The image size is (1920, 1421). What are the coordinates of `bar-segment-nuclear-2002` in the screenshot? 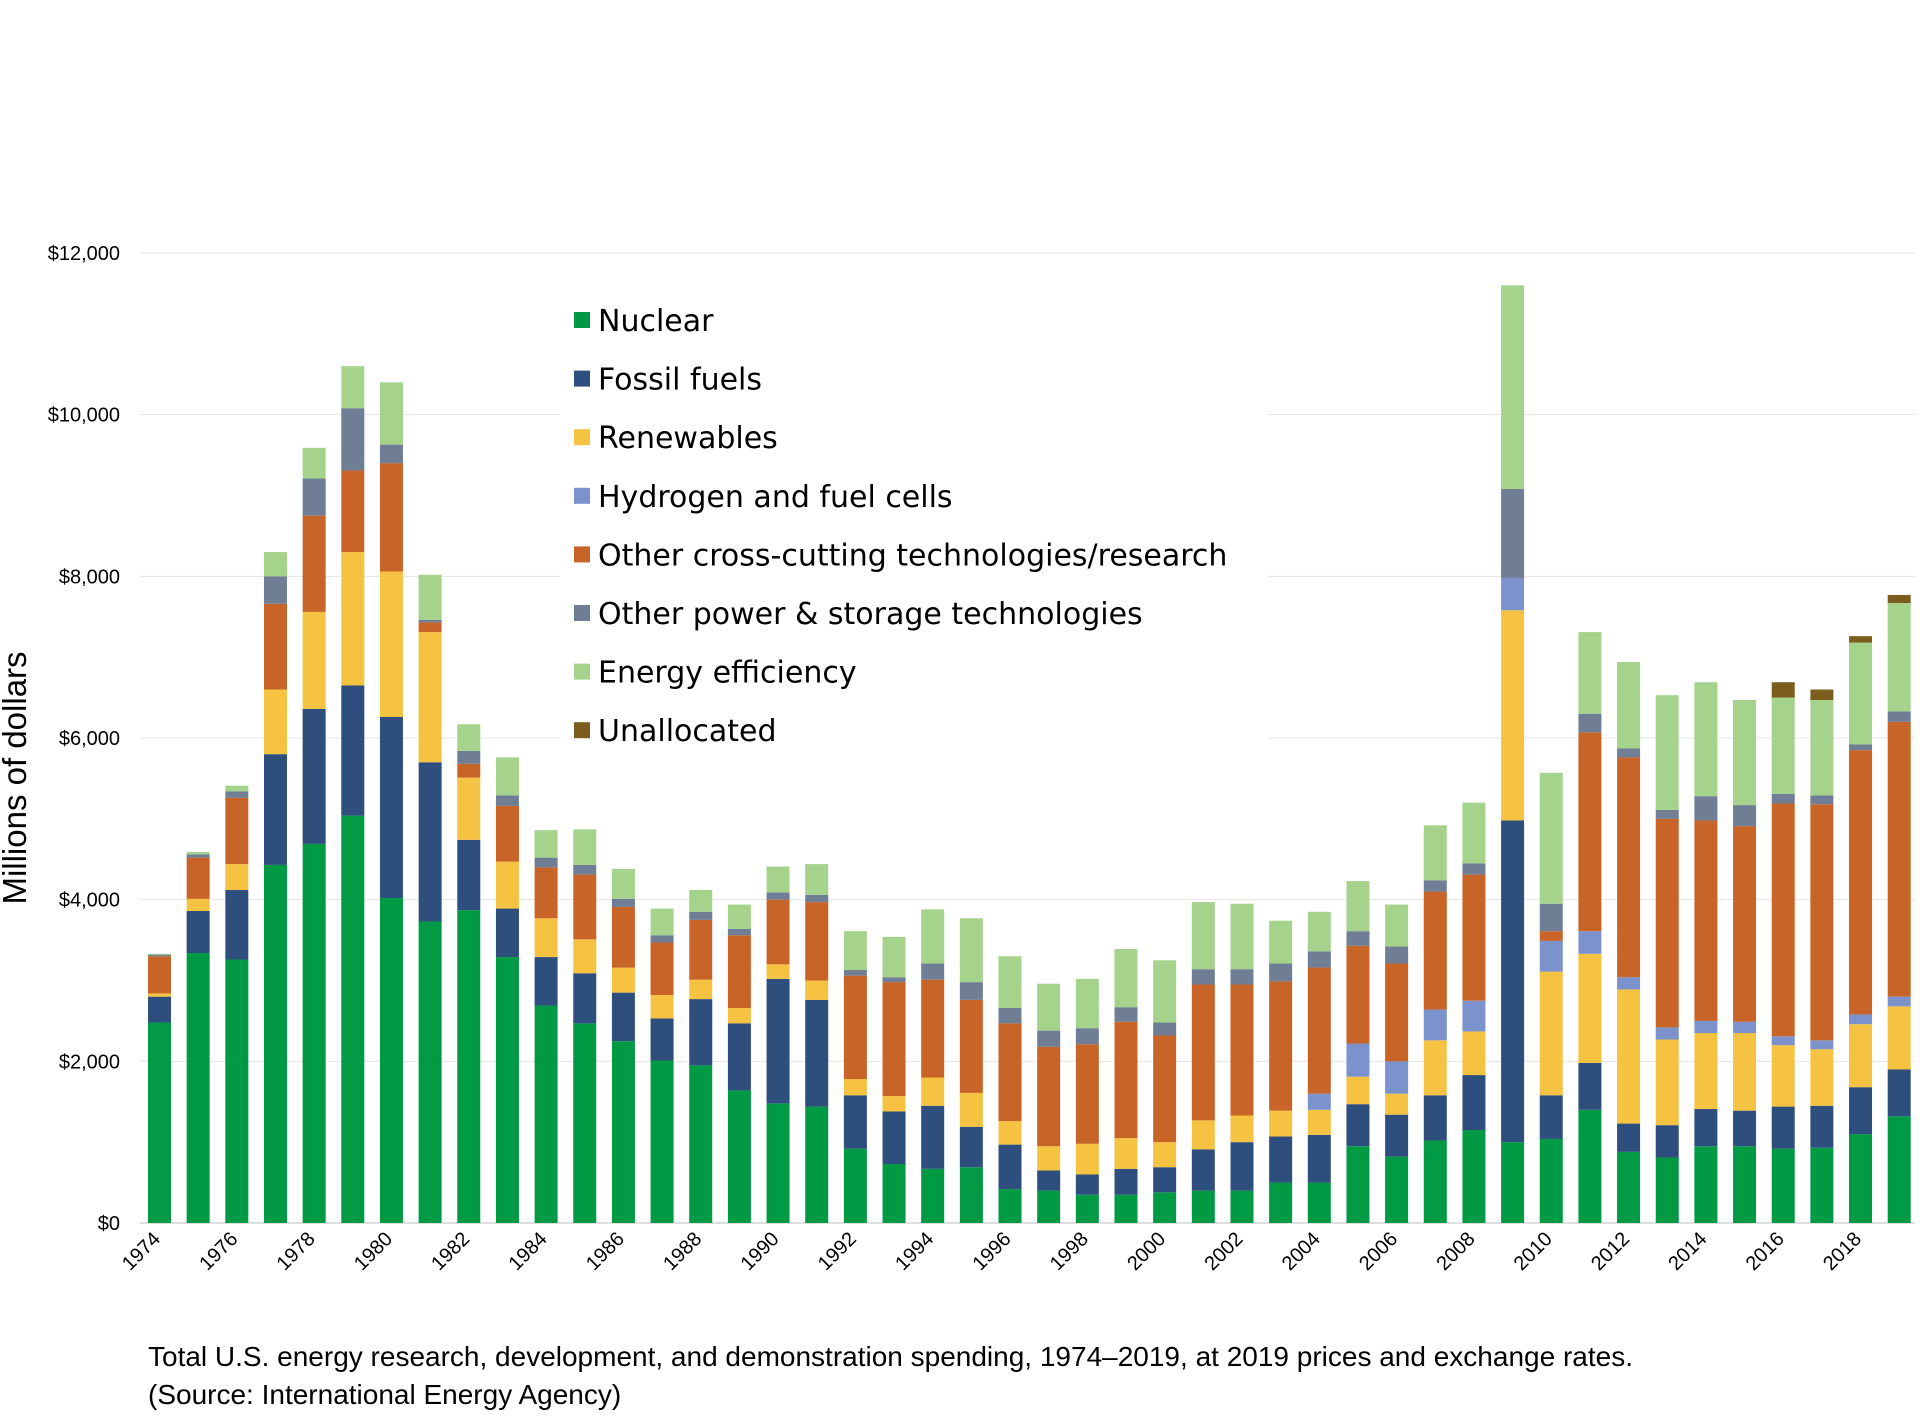 It's located at (1242, 1206).